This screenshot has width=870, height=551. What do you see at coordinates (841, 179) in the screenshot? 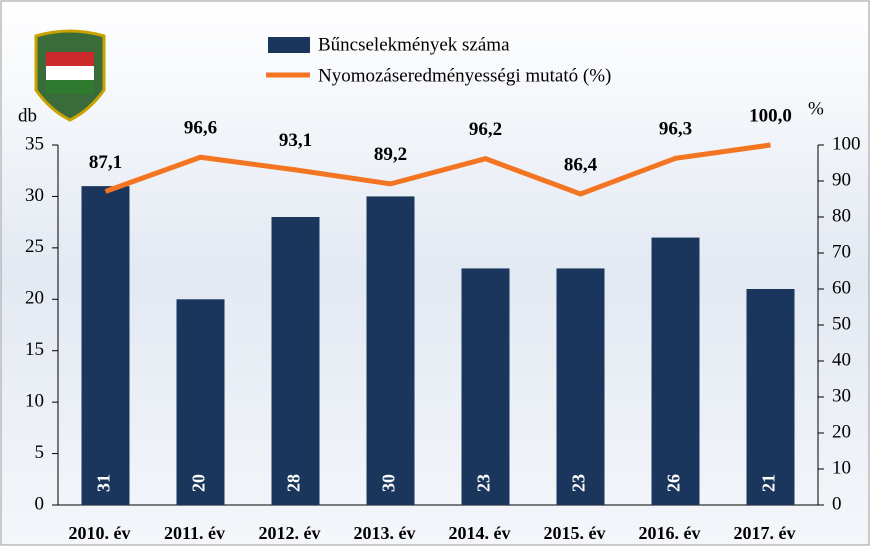
I see `y2-tick-label: 90` at bounding box center [841, 179].